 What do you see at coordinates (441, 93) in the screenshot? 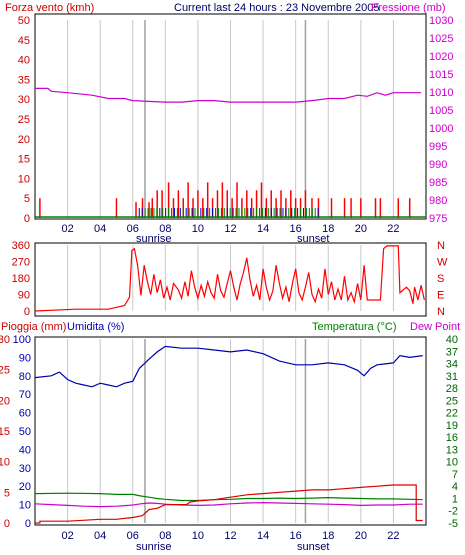
I see `pressure-tick: 1010` at bounding box center [441, 93].